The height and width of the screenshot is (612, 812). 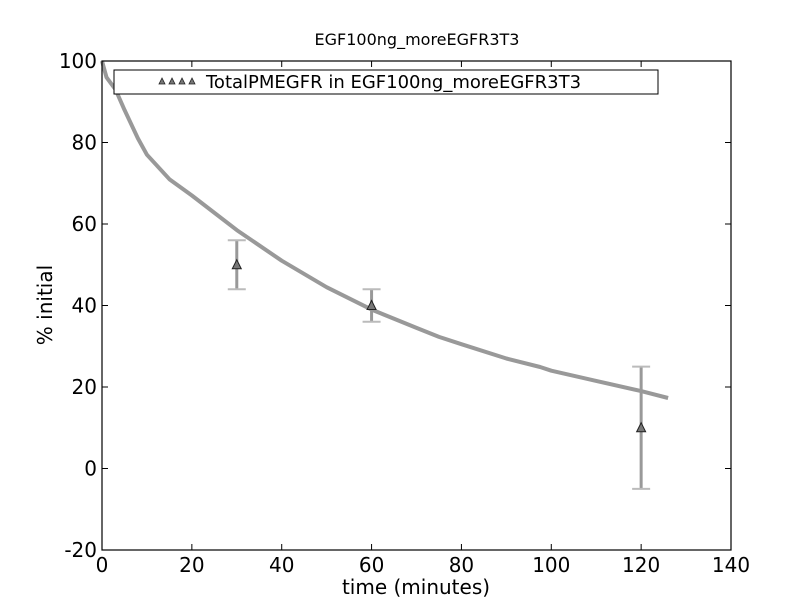 I want to click on y-tick-labels: -20 0 20 40 60 80 100, so click(x=78, y=305).